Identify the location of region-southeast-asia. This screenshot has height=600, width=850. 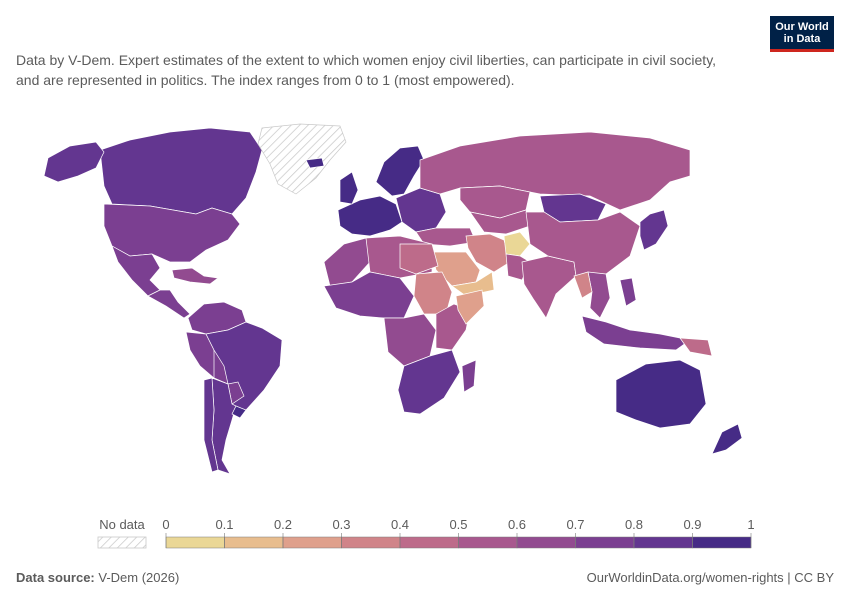
(599, 295).